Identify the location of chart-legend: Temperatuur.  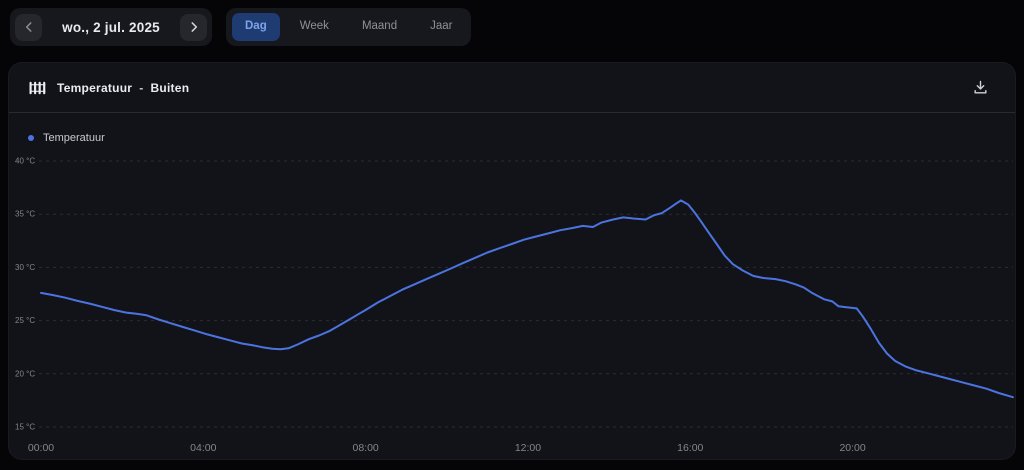
(66, 138).